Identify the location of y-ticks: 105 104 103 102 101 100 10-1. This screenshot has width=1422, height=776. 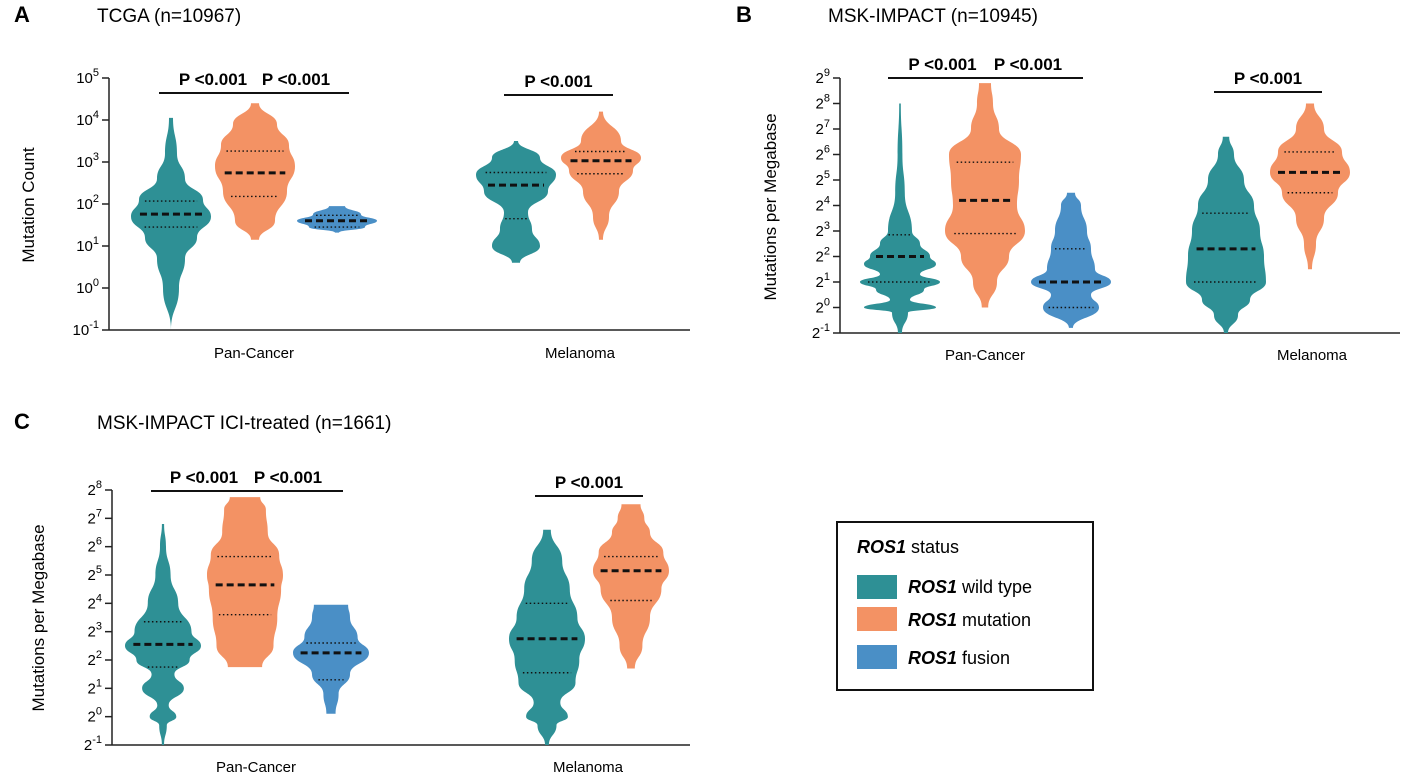
(91, 203).